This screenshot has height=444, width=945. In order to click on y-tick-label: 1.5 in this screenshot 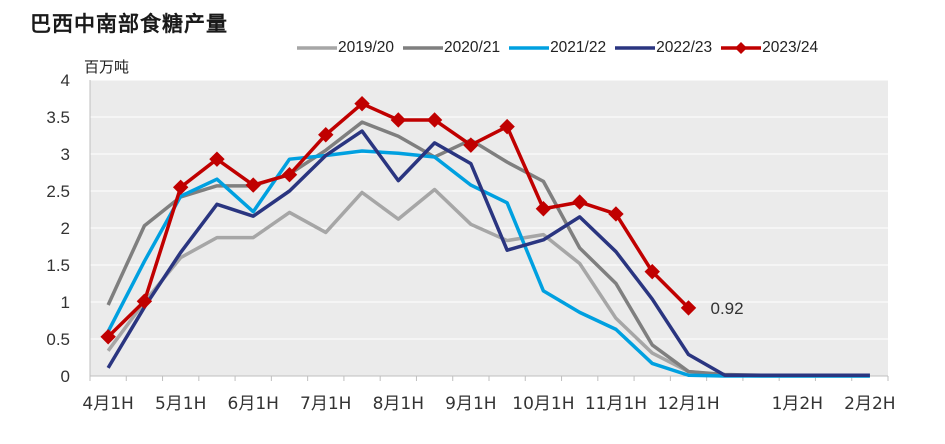, I will do `click(58, 265)`.